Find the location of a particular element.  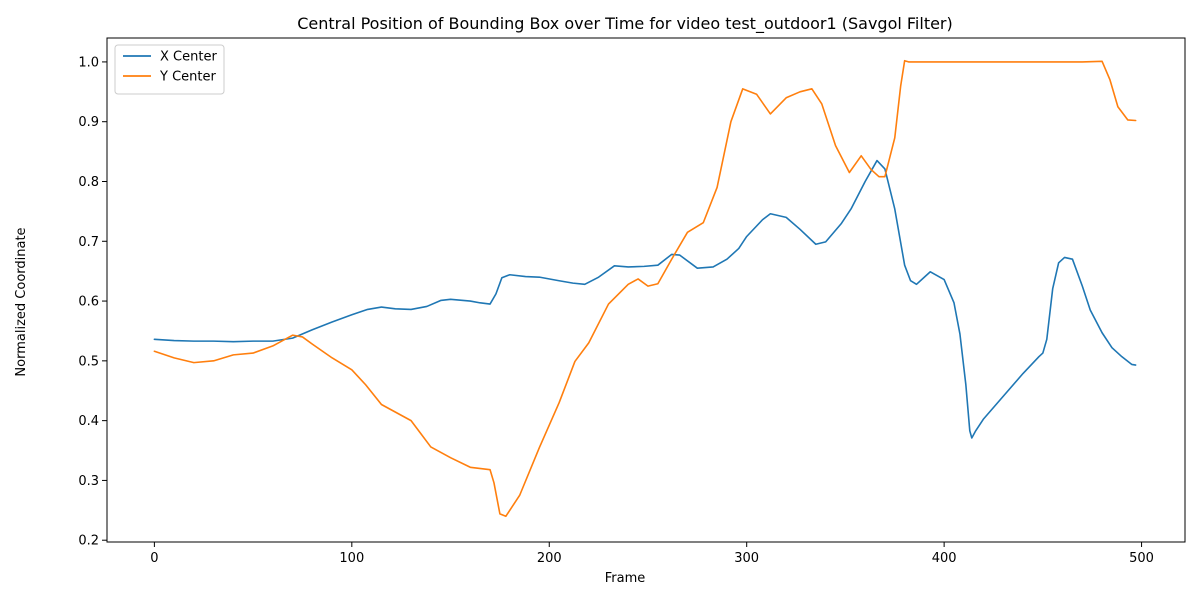

legend: X Center Y Center is located at coordinates (169, 69).